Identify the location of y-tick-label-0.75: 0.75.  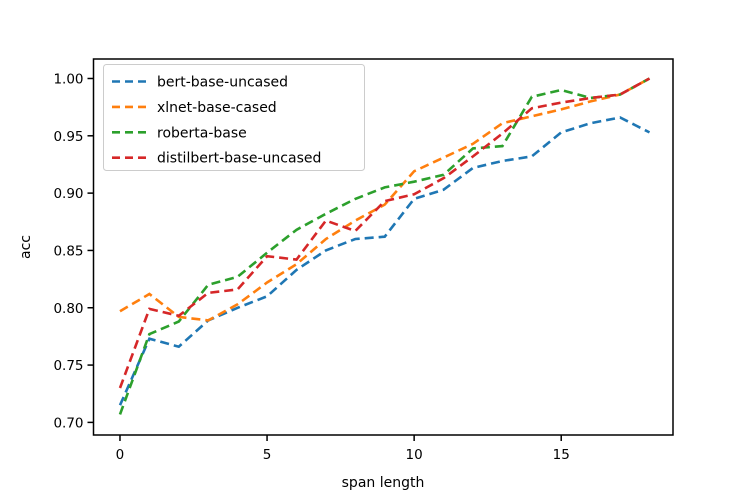
(68, 366).